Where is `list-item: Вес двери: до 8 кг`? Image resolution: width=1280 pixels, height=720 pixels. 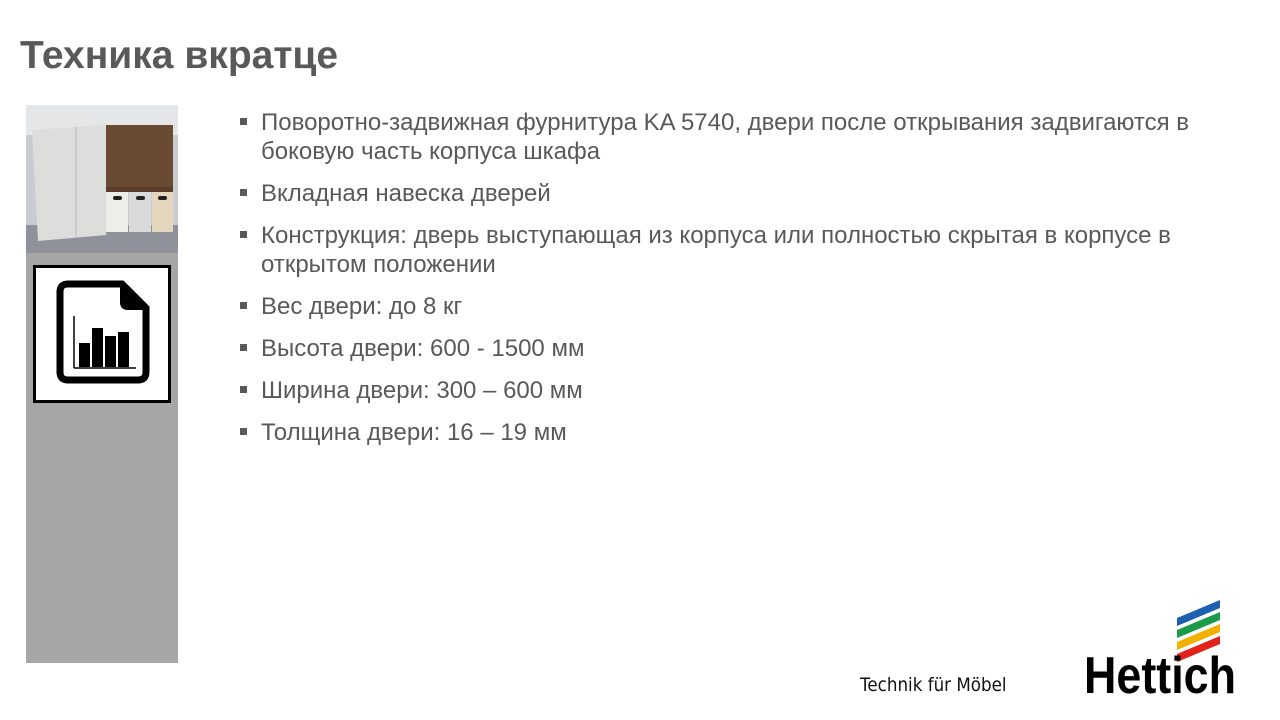 list-item: Вес двери: до 8 кг is located at coordinates (718, 306).